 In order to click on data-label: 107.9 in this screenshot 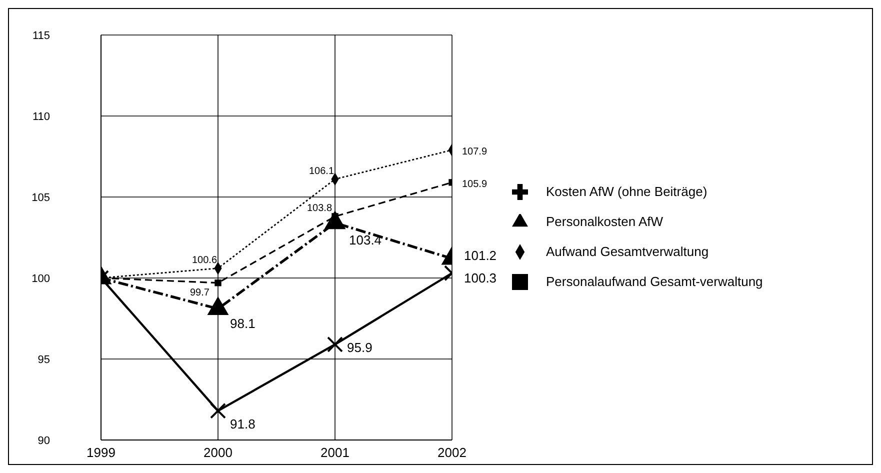, I will do `click(475, 152)`.